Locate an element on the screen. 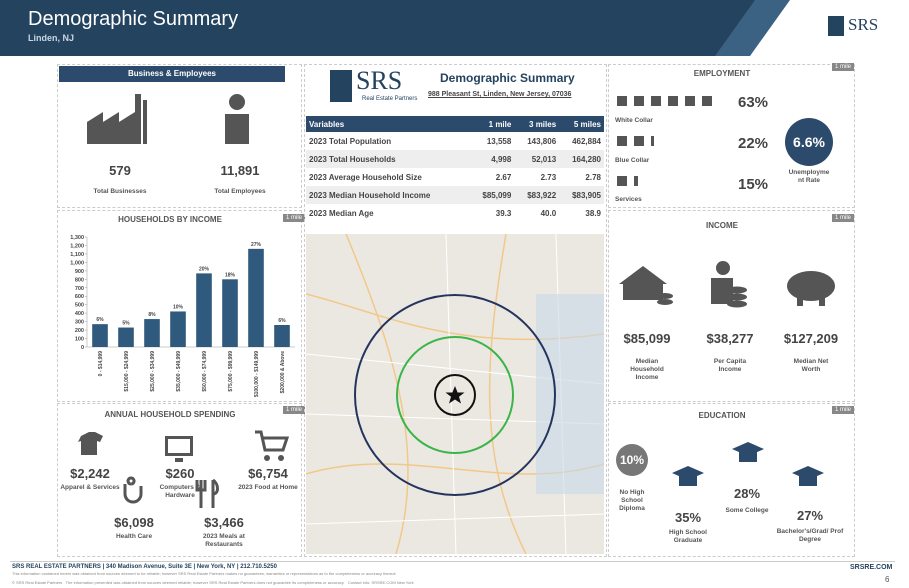 The image size is (909, 588). education-panel is located at coordinates (731, 480).